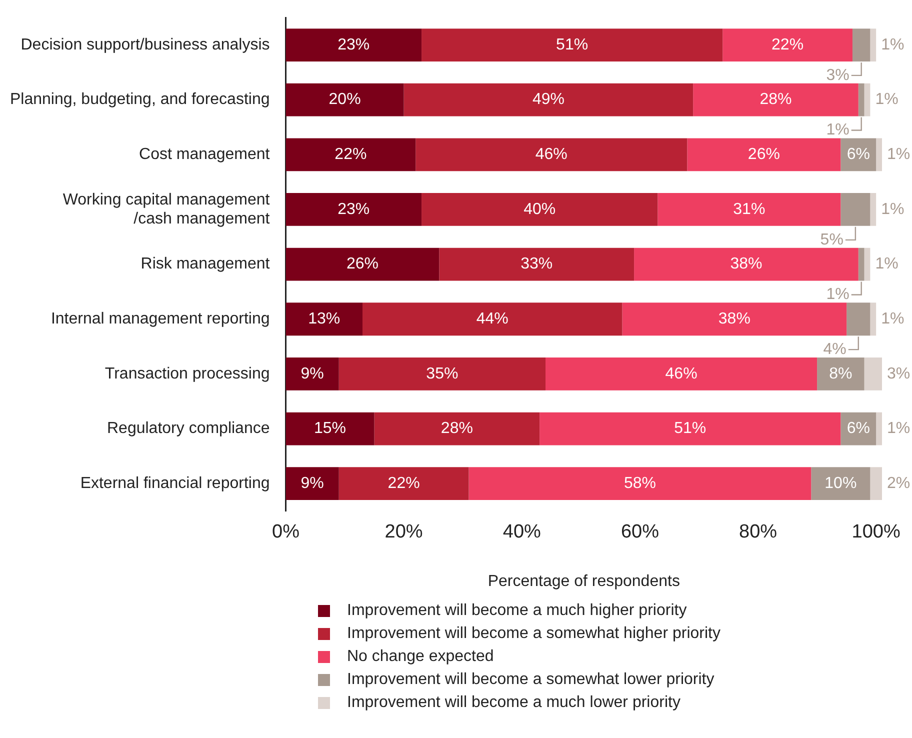  Describe the element at coordinates (204, 155) in the screenshot. I see `y-tick-label: Cost management` at that location.